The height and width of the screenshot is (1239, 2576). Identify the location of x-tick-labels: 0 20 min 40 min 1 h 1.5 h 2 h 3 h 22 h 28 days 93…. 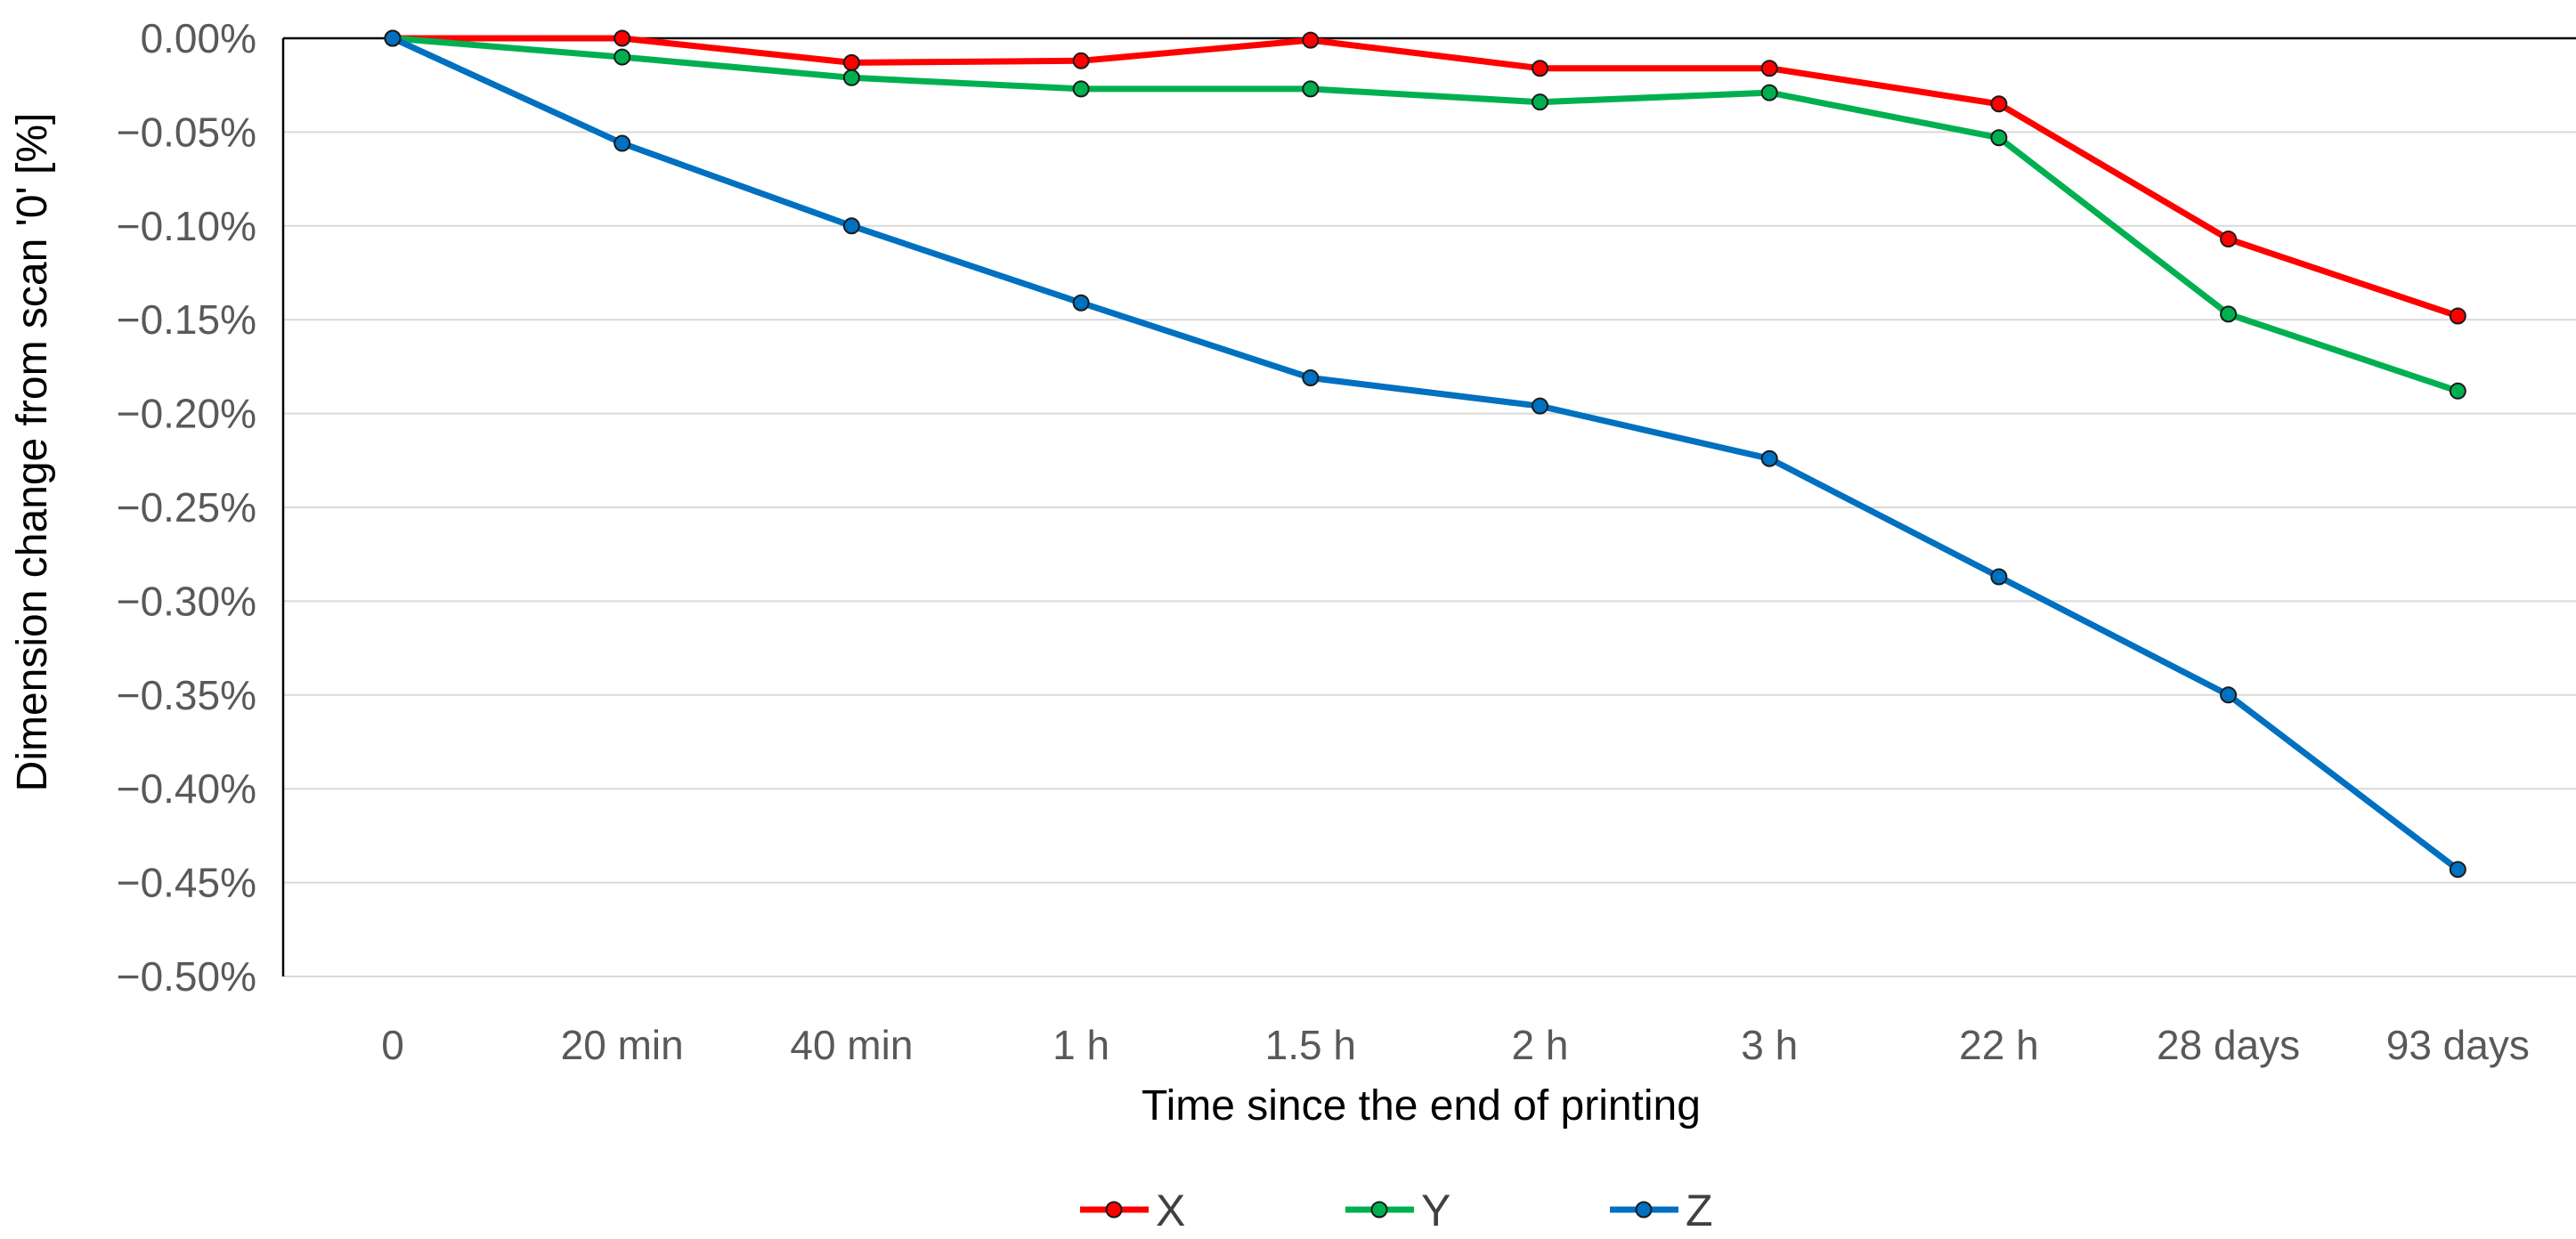
(1455, 1045).